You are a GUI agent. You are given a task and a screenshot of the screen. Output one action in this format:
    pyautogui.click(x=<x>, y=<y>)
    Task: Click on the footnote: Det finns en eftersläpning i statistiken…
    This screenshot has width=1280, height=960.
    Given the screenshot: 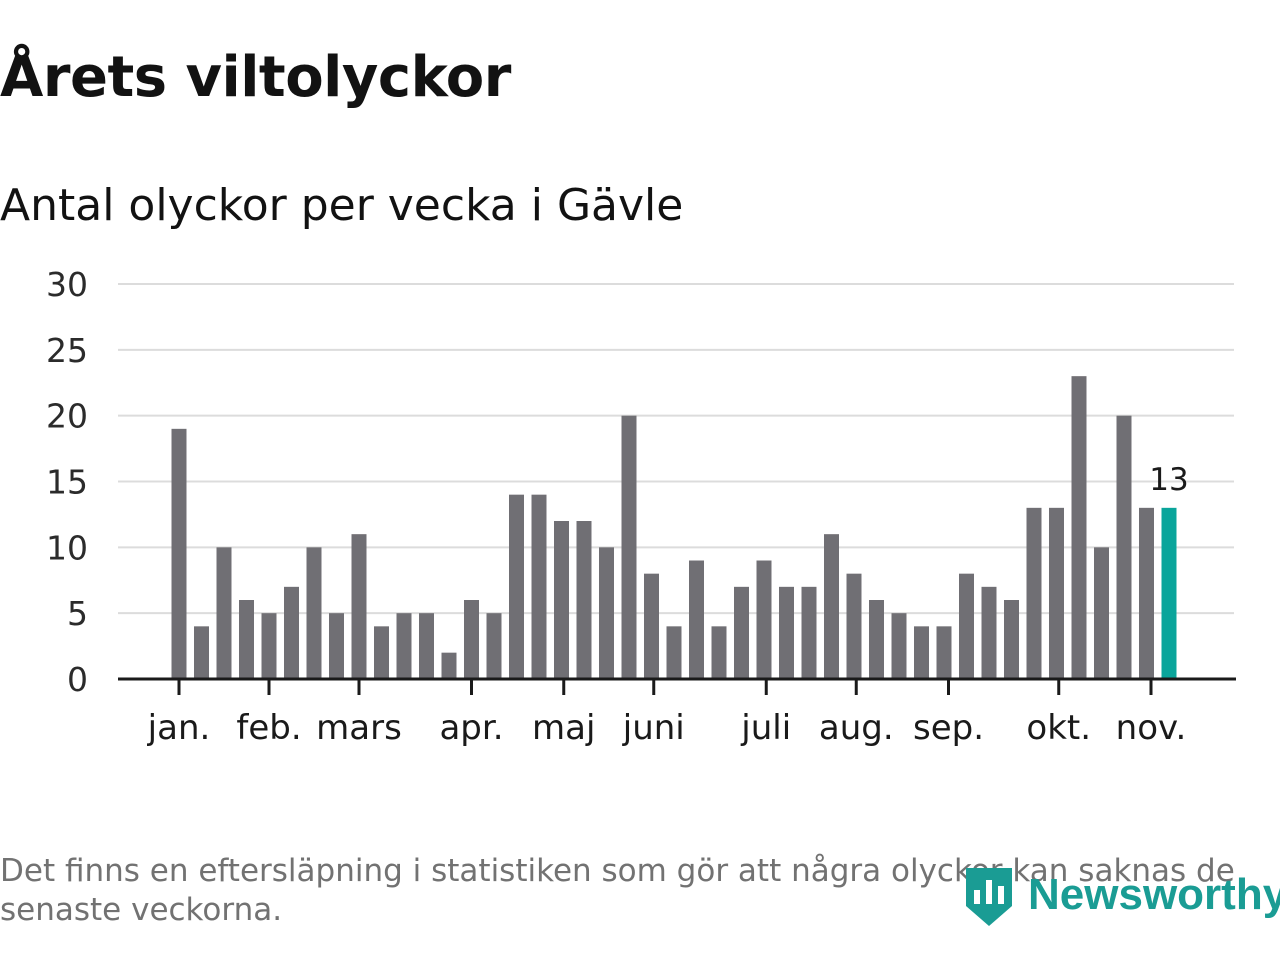 What is the action you would take?
    pyautogui.click(x=617, y=890)
    